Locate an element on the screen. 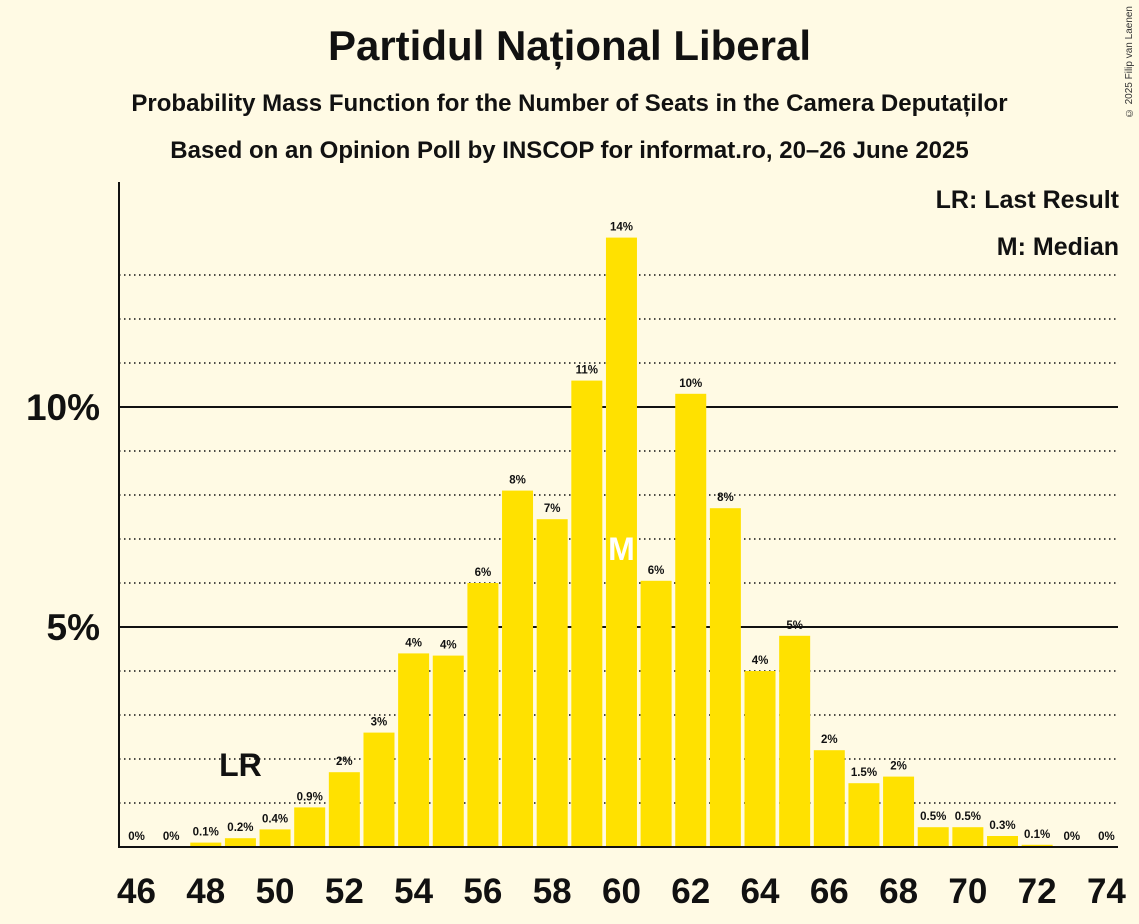 The height and width of the screenshot is (924, 1139). data-label-seat-67: 1.5% is located at coordinates (864, 773).